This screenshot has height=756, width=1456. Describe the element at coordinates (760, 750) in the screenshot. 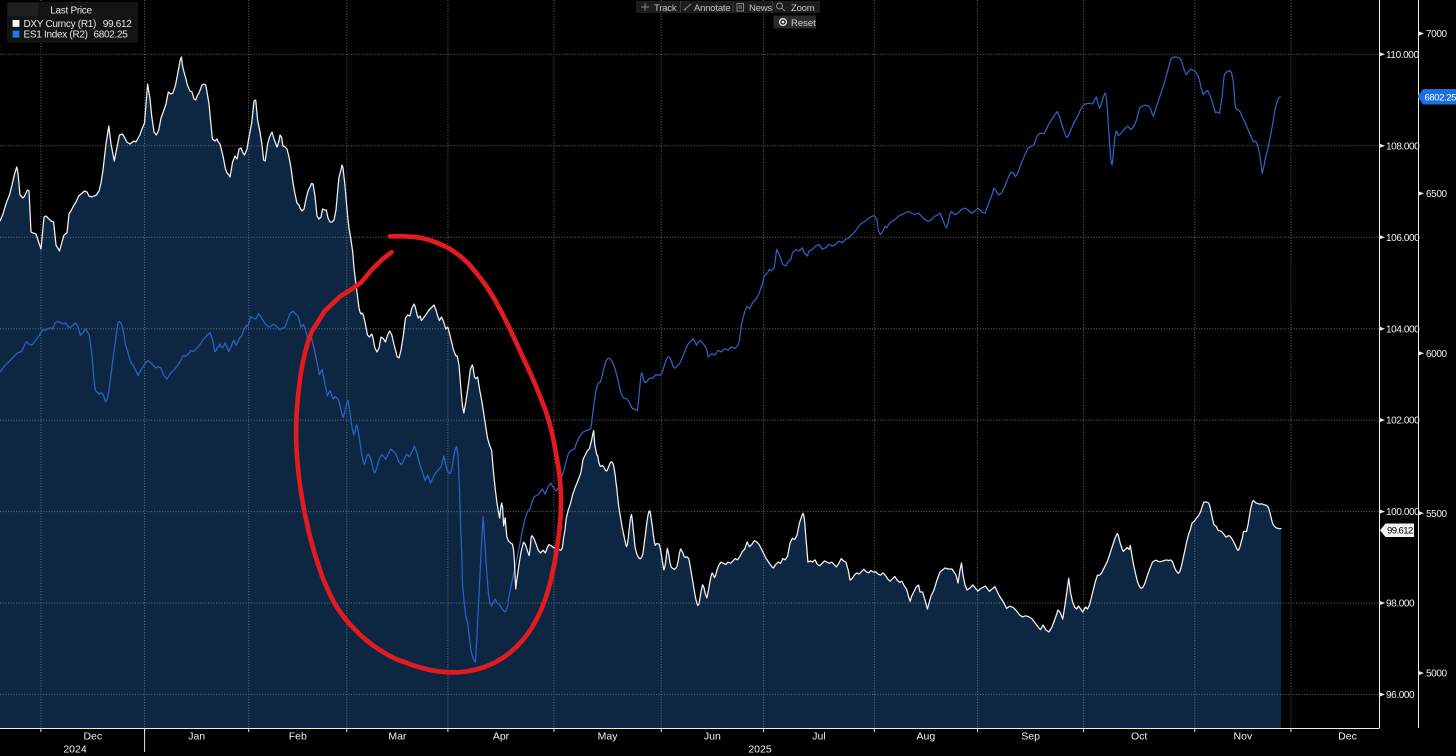

I see `svg-text: 2025` at that location.